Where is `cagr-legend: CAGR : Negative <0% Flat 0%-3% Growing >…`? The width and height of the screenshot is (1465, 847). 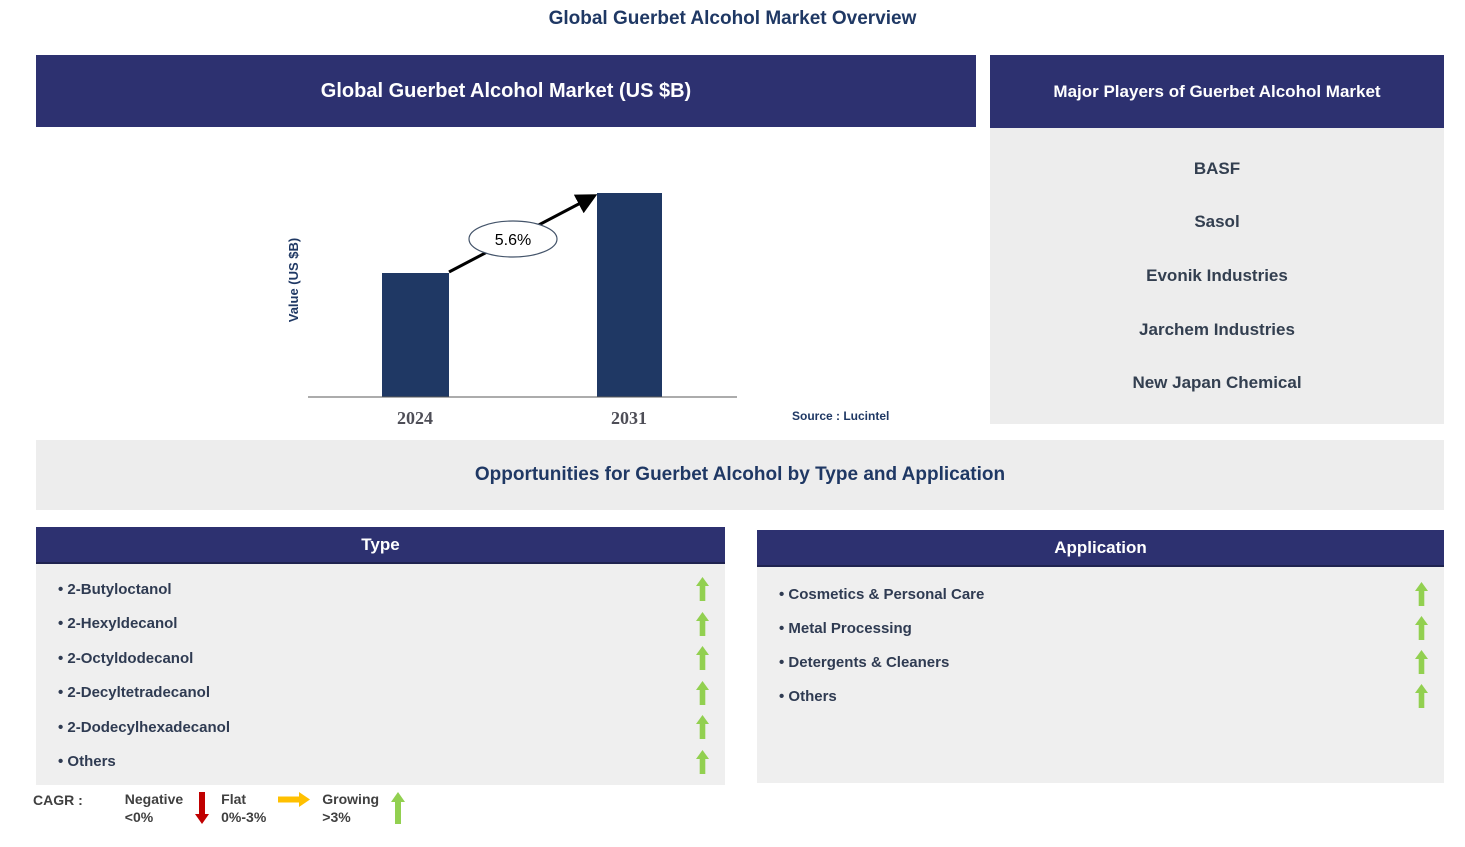
cagr-legend: CAGR : Negative <0% Flat 0%-3% Growing >… is located at coordinates (225, 808).